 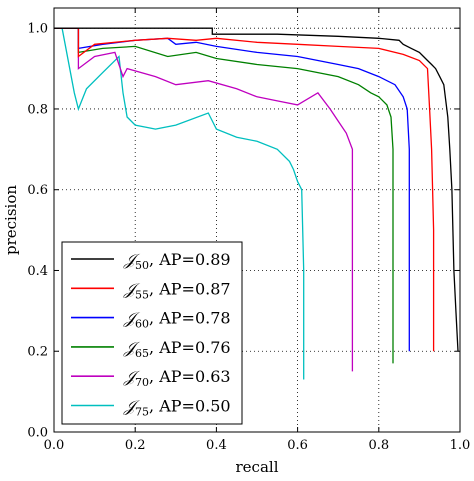 What do you see at coordinates (216, 445) in the screenshot?
I see `x-tick-label: 0.4` at bounding box center [216, 445].